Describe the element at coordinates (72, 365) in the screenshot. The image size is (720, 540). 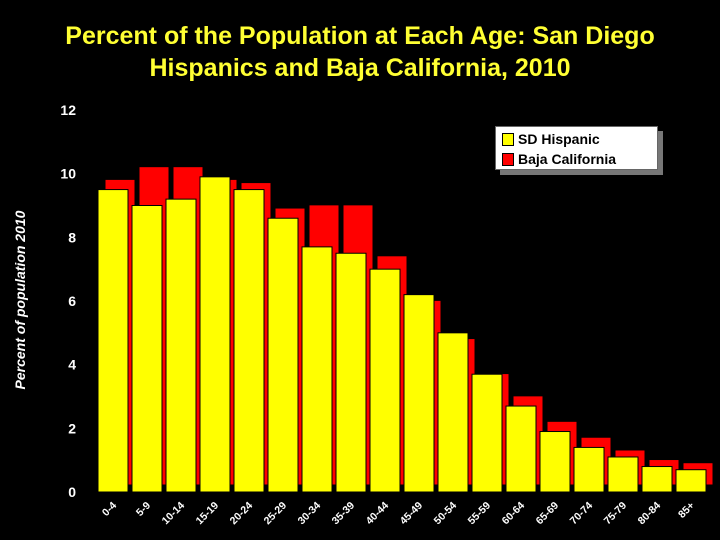
I see `y-tick-label: 4` at that location.